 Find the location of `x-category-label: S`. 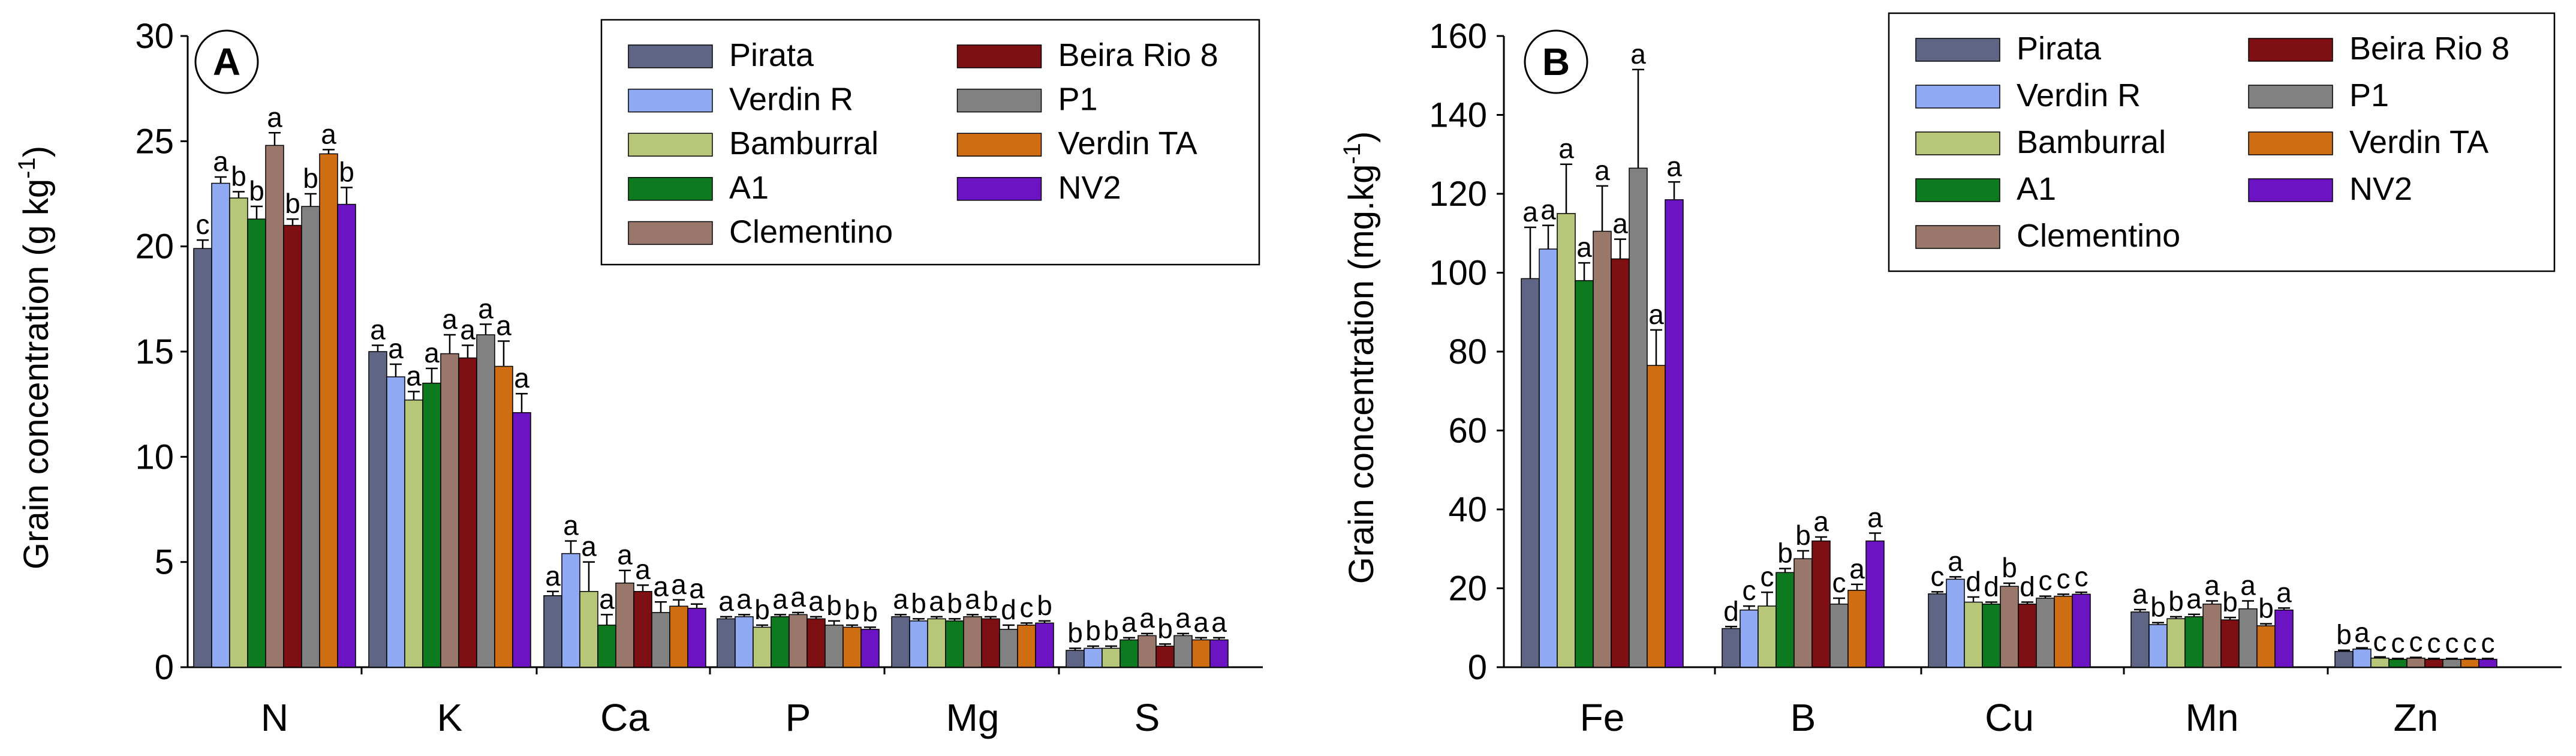

x-category-label: S is located at coordinates (1147, 718).